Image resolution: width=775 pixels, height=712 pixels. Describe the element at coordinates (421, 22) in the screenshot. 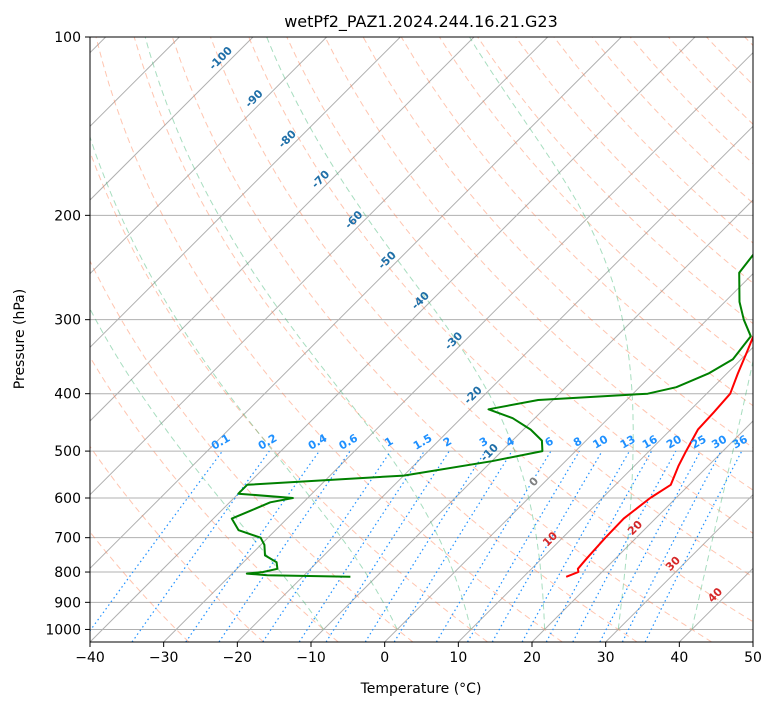

I see `chart-title: wetPf2_PAZ1.2024.244.16.21.G23` at that location.